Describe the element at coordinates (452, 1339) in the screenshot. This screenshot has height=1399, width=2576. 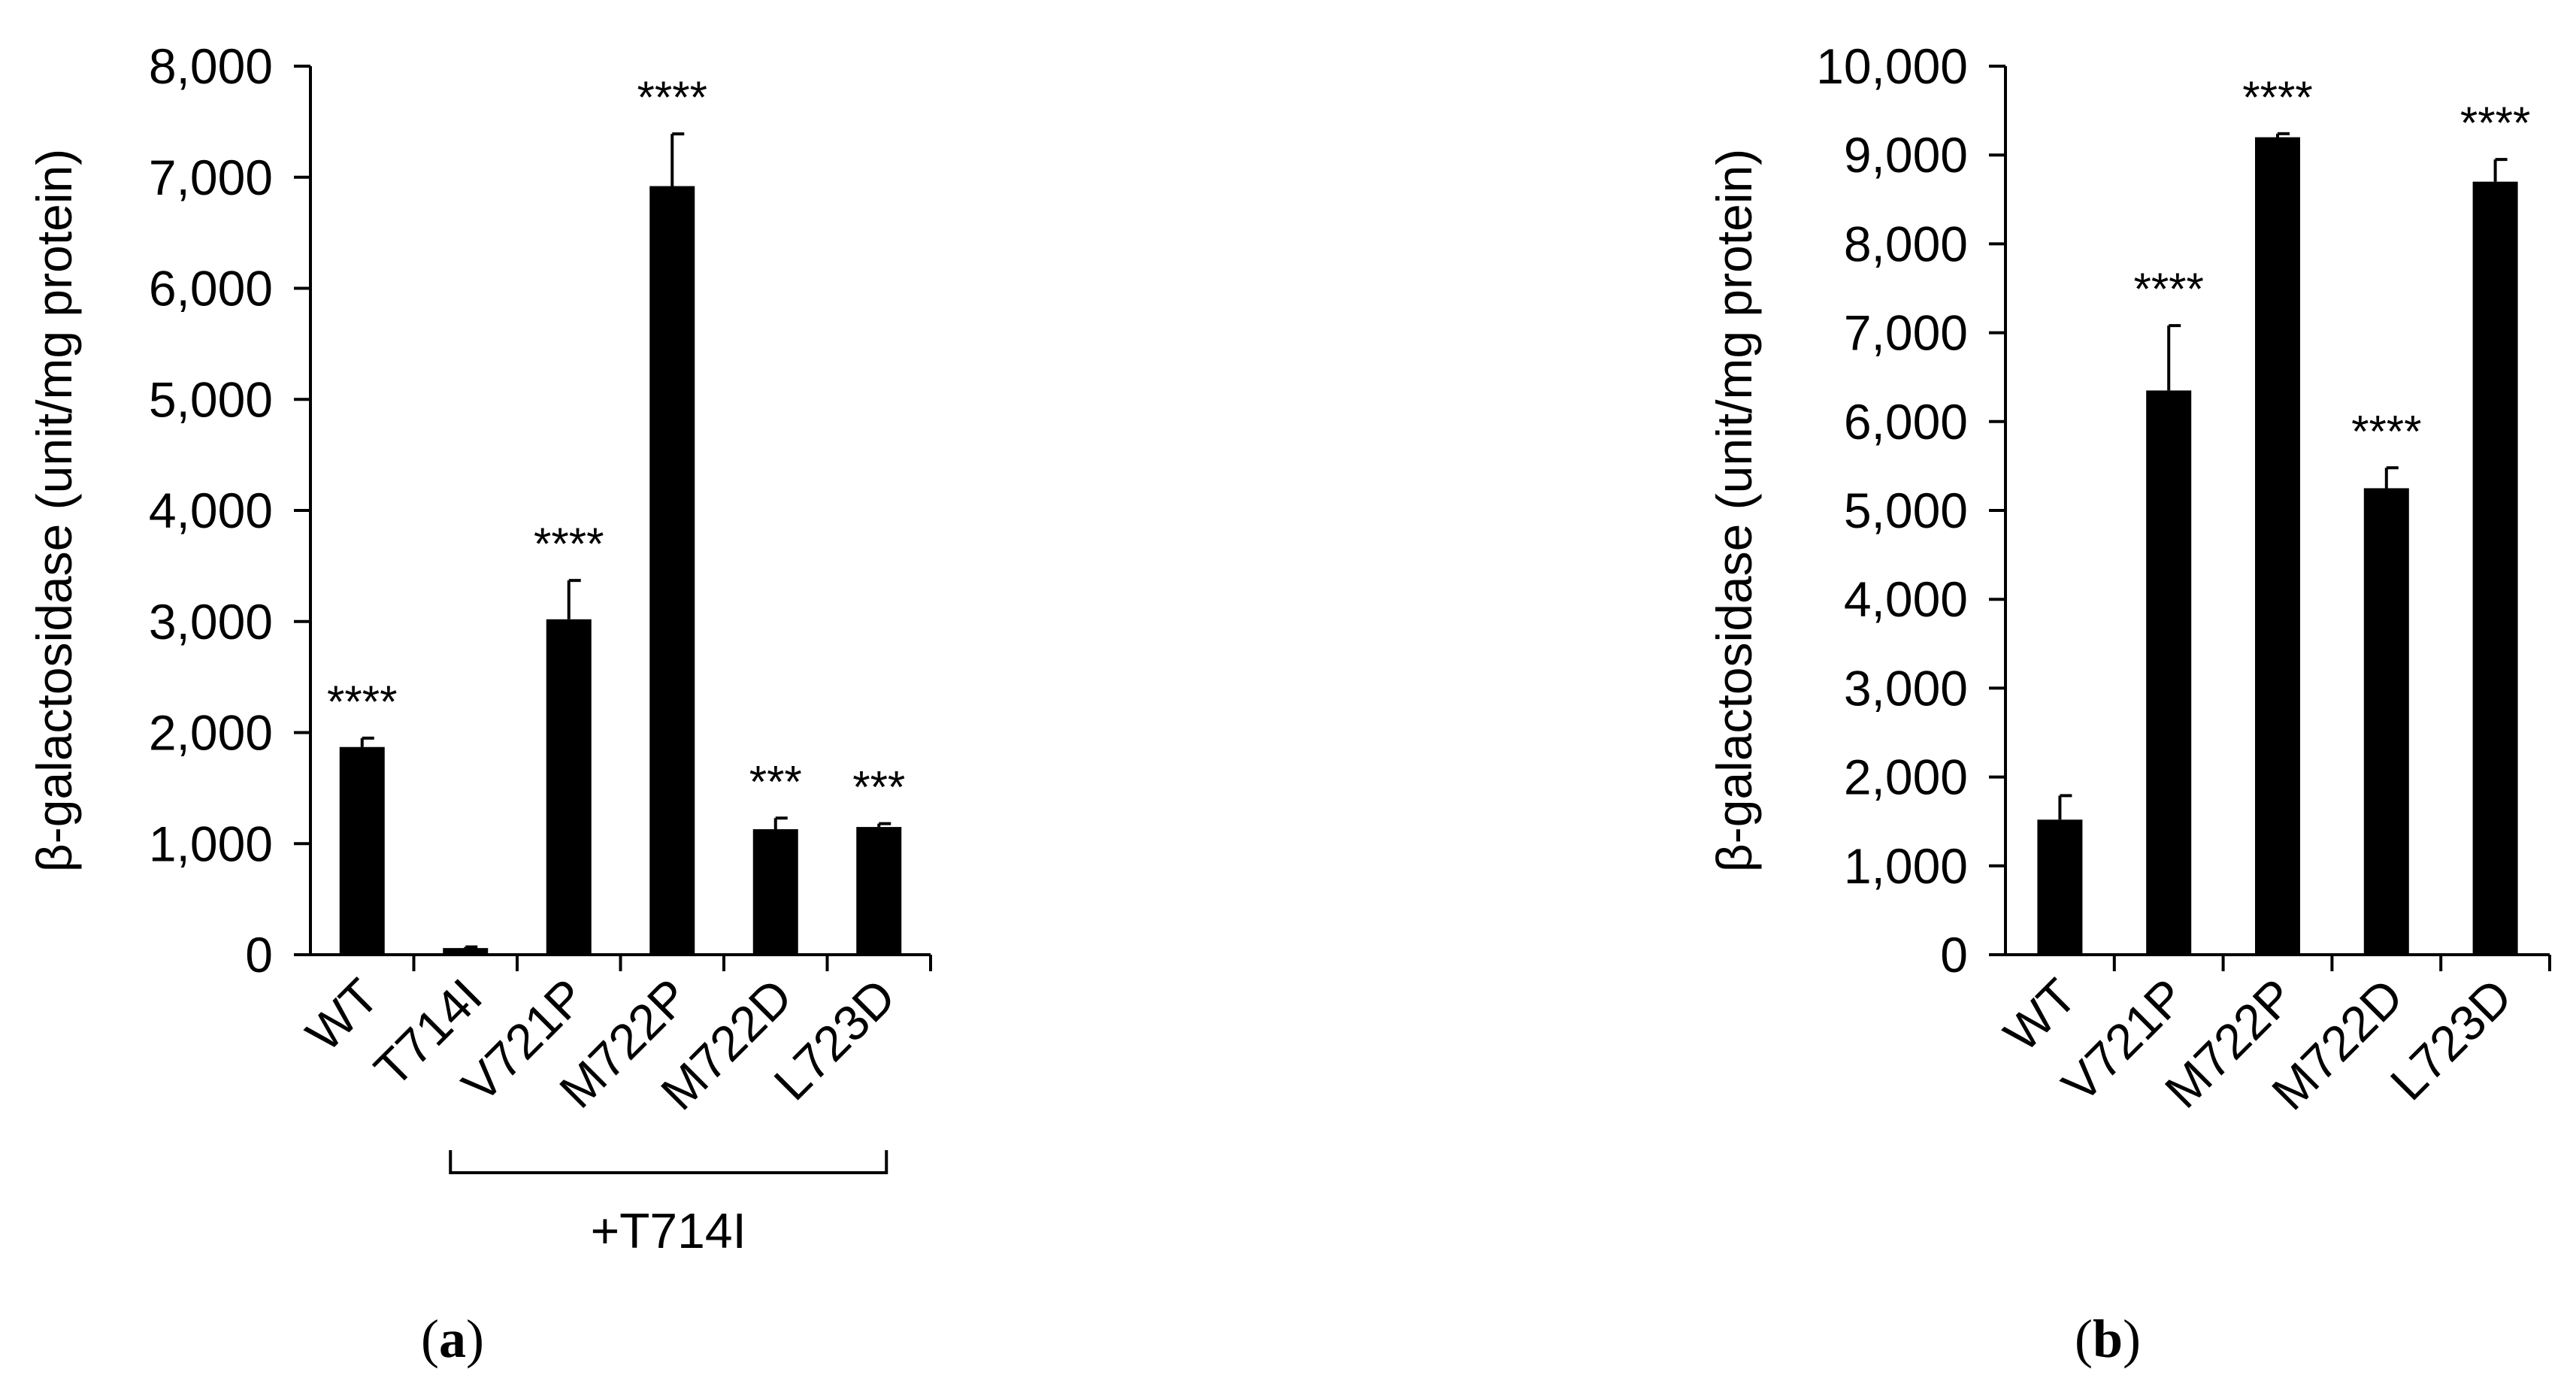
I see `panel-label-a: (a)` at that location.